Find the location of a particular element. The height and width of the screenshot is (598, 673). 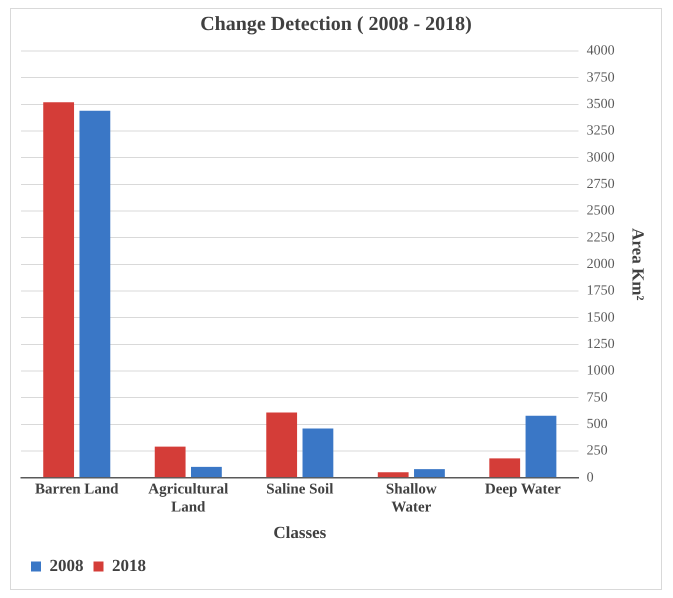

y-tick-label: 2500 is located at coordinates (600, 211).